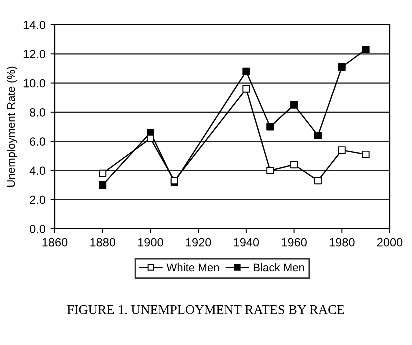  I want to click on y-tick-label: 12.0, so click(35, 54).